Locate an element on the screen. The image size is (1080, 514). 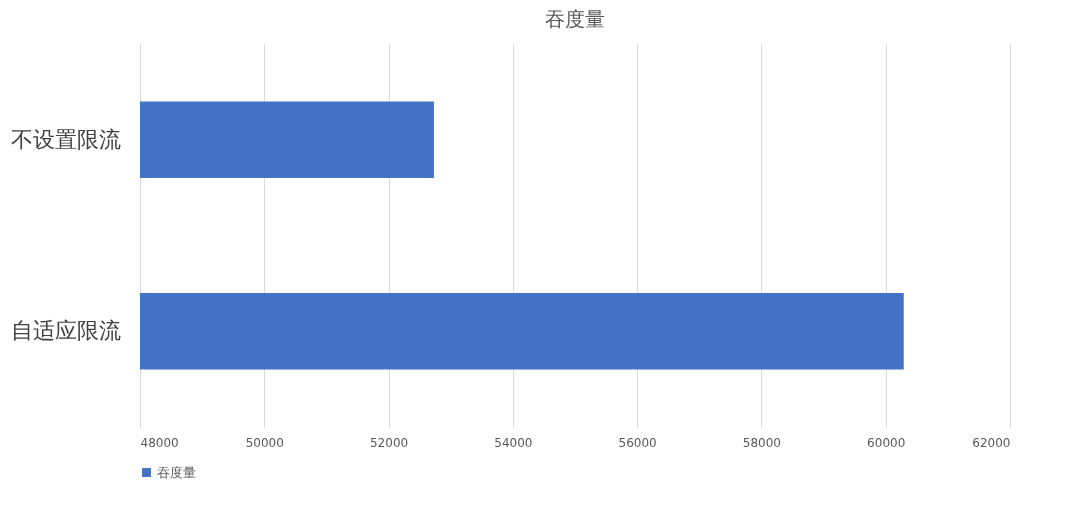
x-tick-label: 62000 is located at coordinates (991, 442).